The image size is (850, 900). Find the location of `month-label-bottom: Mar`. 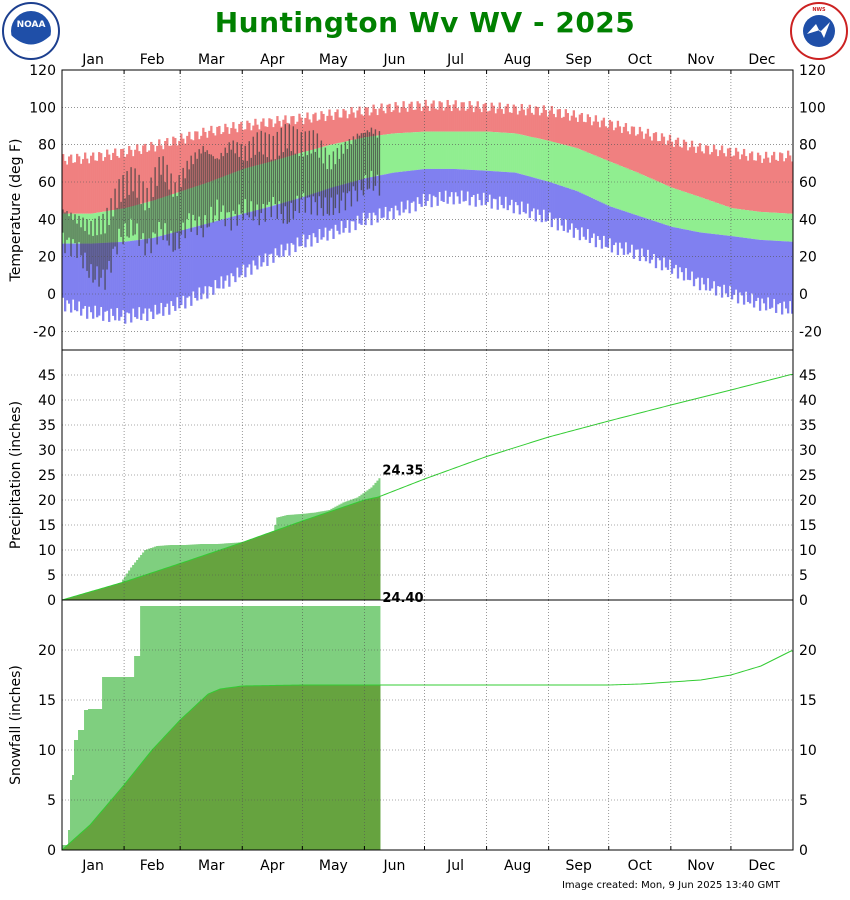

month-label-bottom: Mar is located at coordinates (211, 866).